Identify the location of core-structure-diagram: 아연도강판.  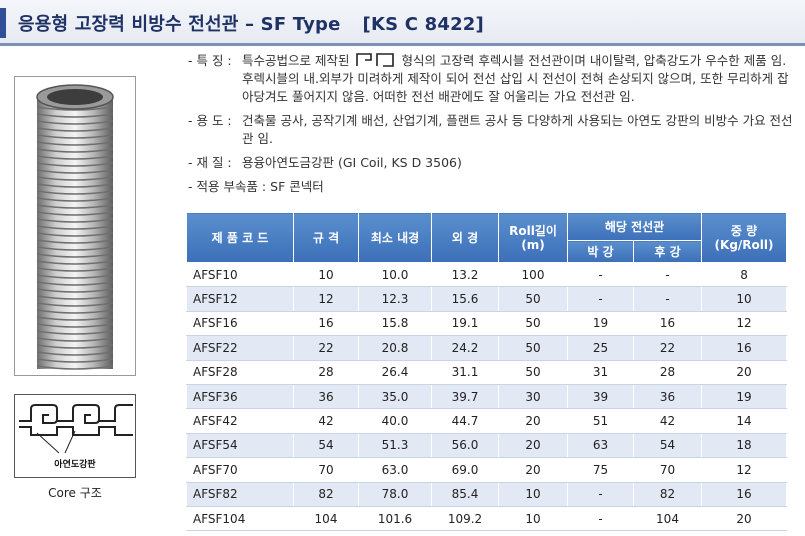
(75, 436).